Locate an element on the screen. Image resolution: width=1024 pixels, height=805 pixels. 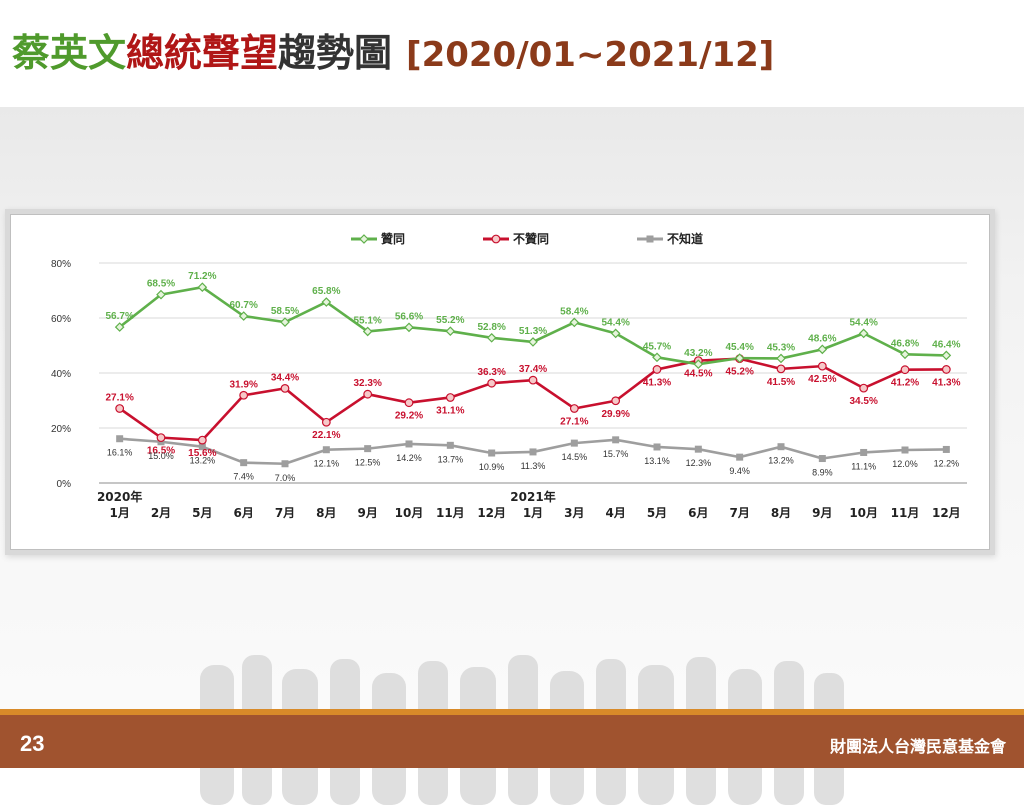
data-label: 56.7% is located at coordinates (119, 316).